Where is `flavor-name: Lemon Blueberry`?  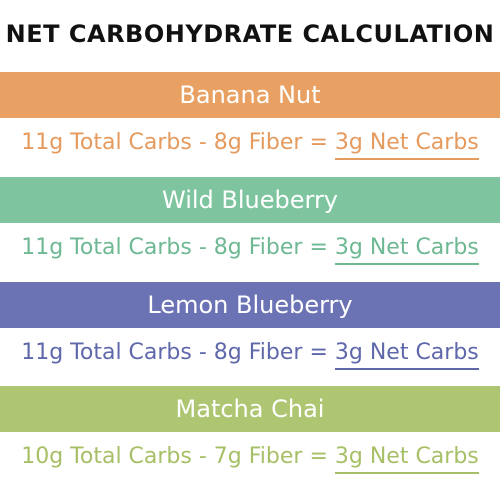
flavor-name: Lemon Blueberry is located at coordinates (250, 305).